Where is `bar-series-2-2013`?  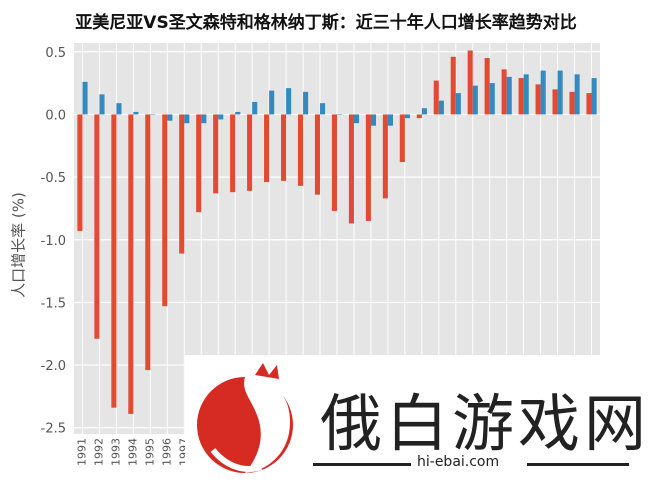
bar-series-2-2013 is located at coordinates (458, 104).